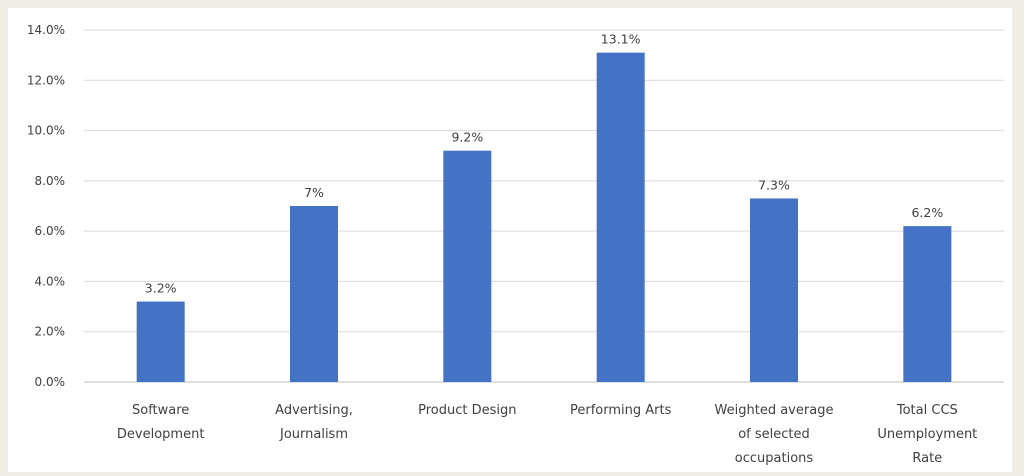  I want to click on data-label: 3.2%, so click(161, 288).